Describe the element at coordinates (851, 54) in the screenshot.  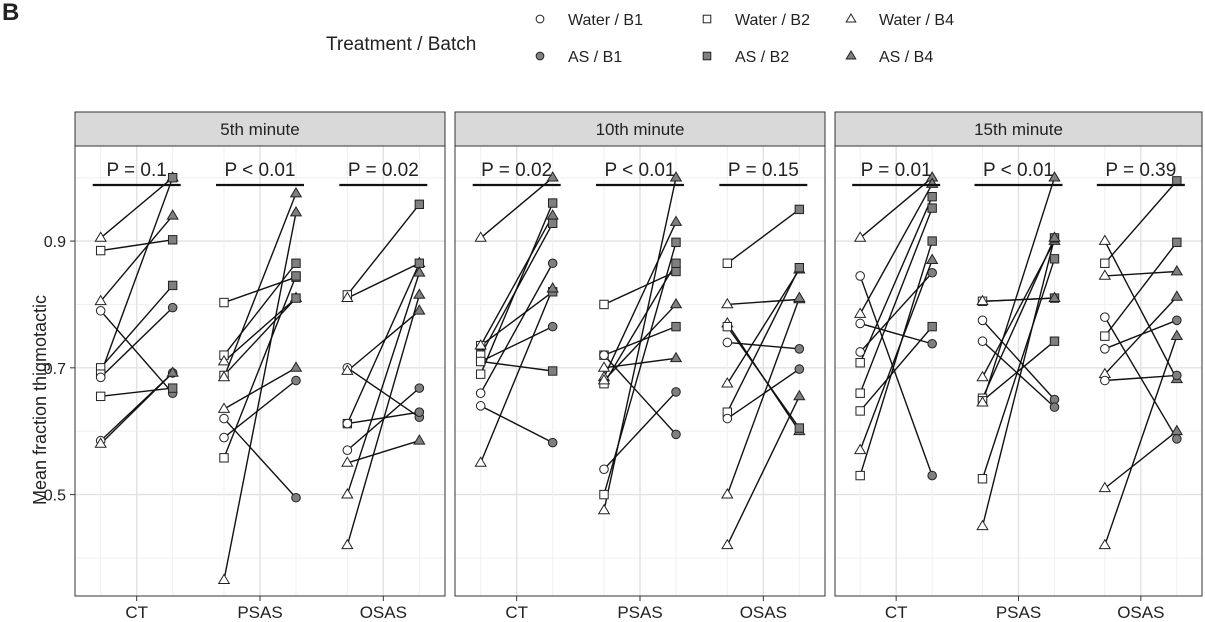
I see `legend-key-triangle` at that location.